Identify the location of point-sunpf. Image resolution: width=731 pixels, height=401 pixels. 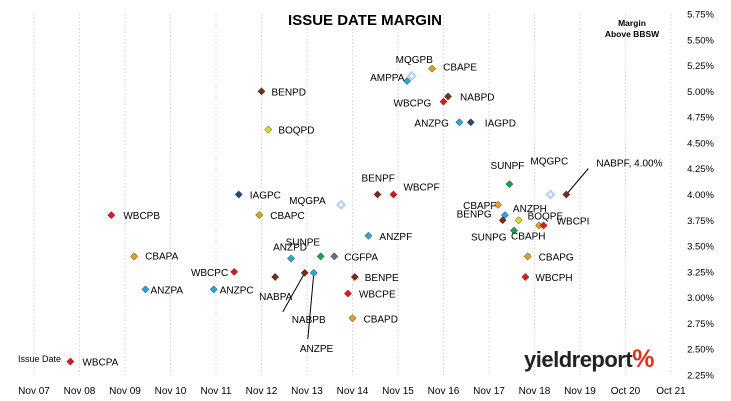
(509, 184).